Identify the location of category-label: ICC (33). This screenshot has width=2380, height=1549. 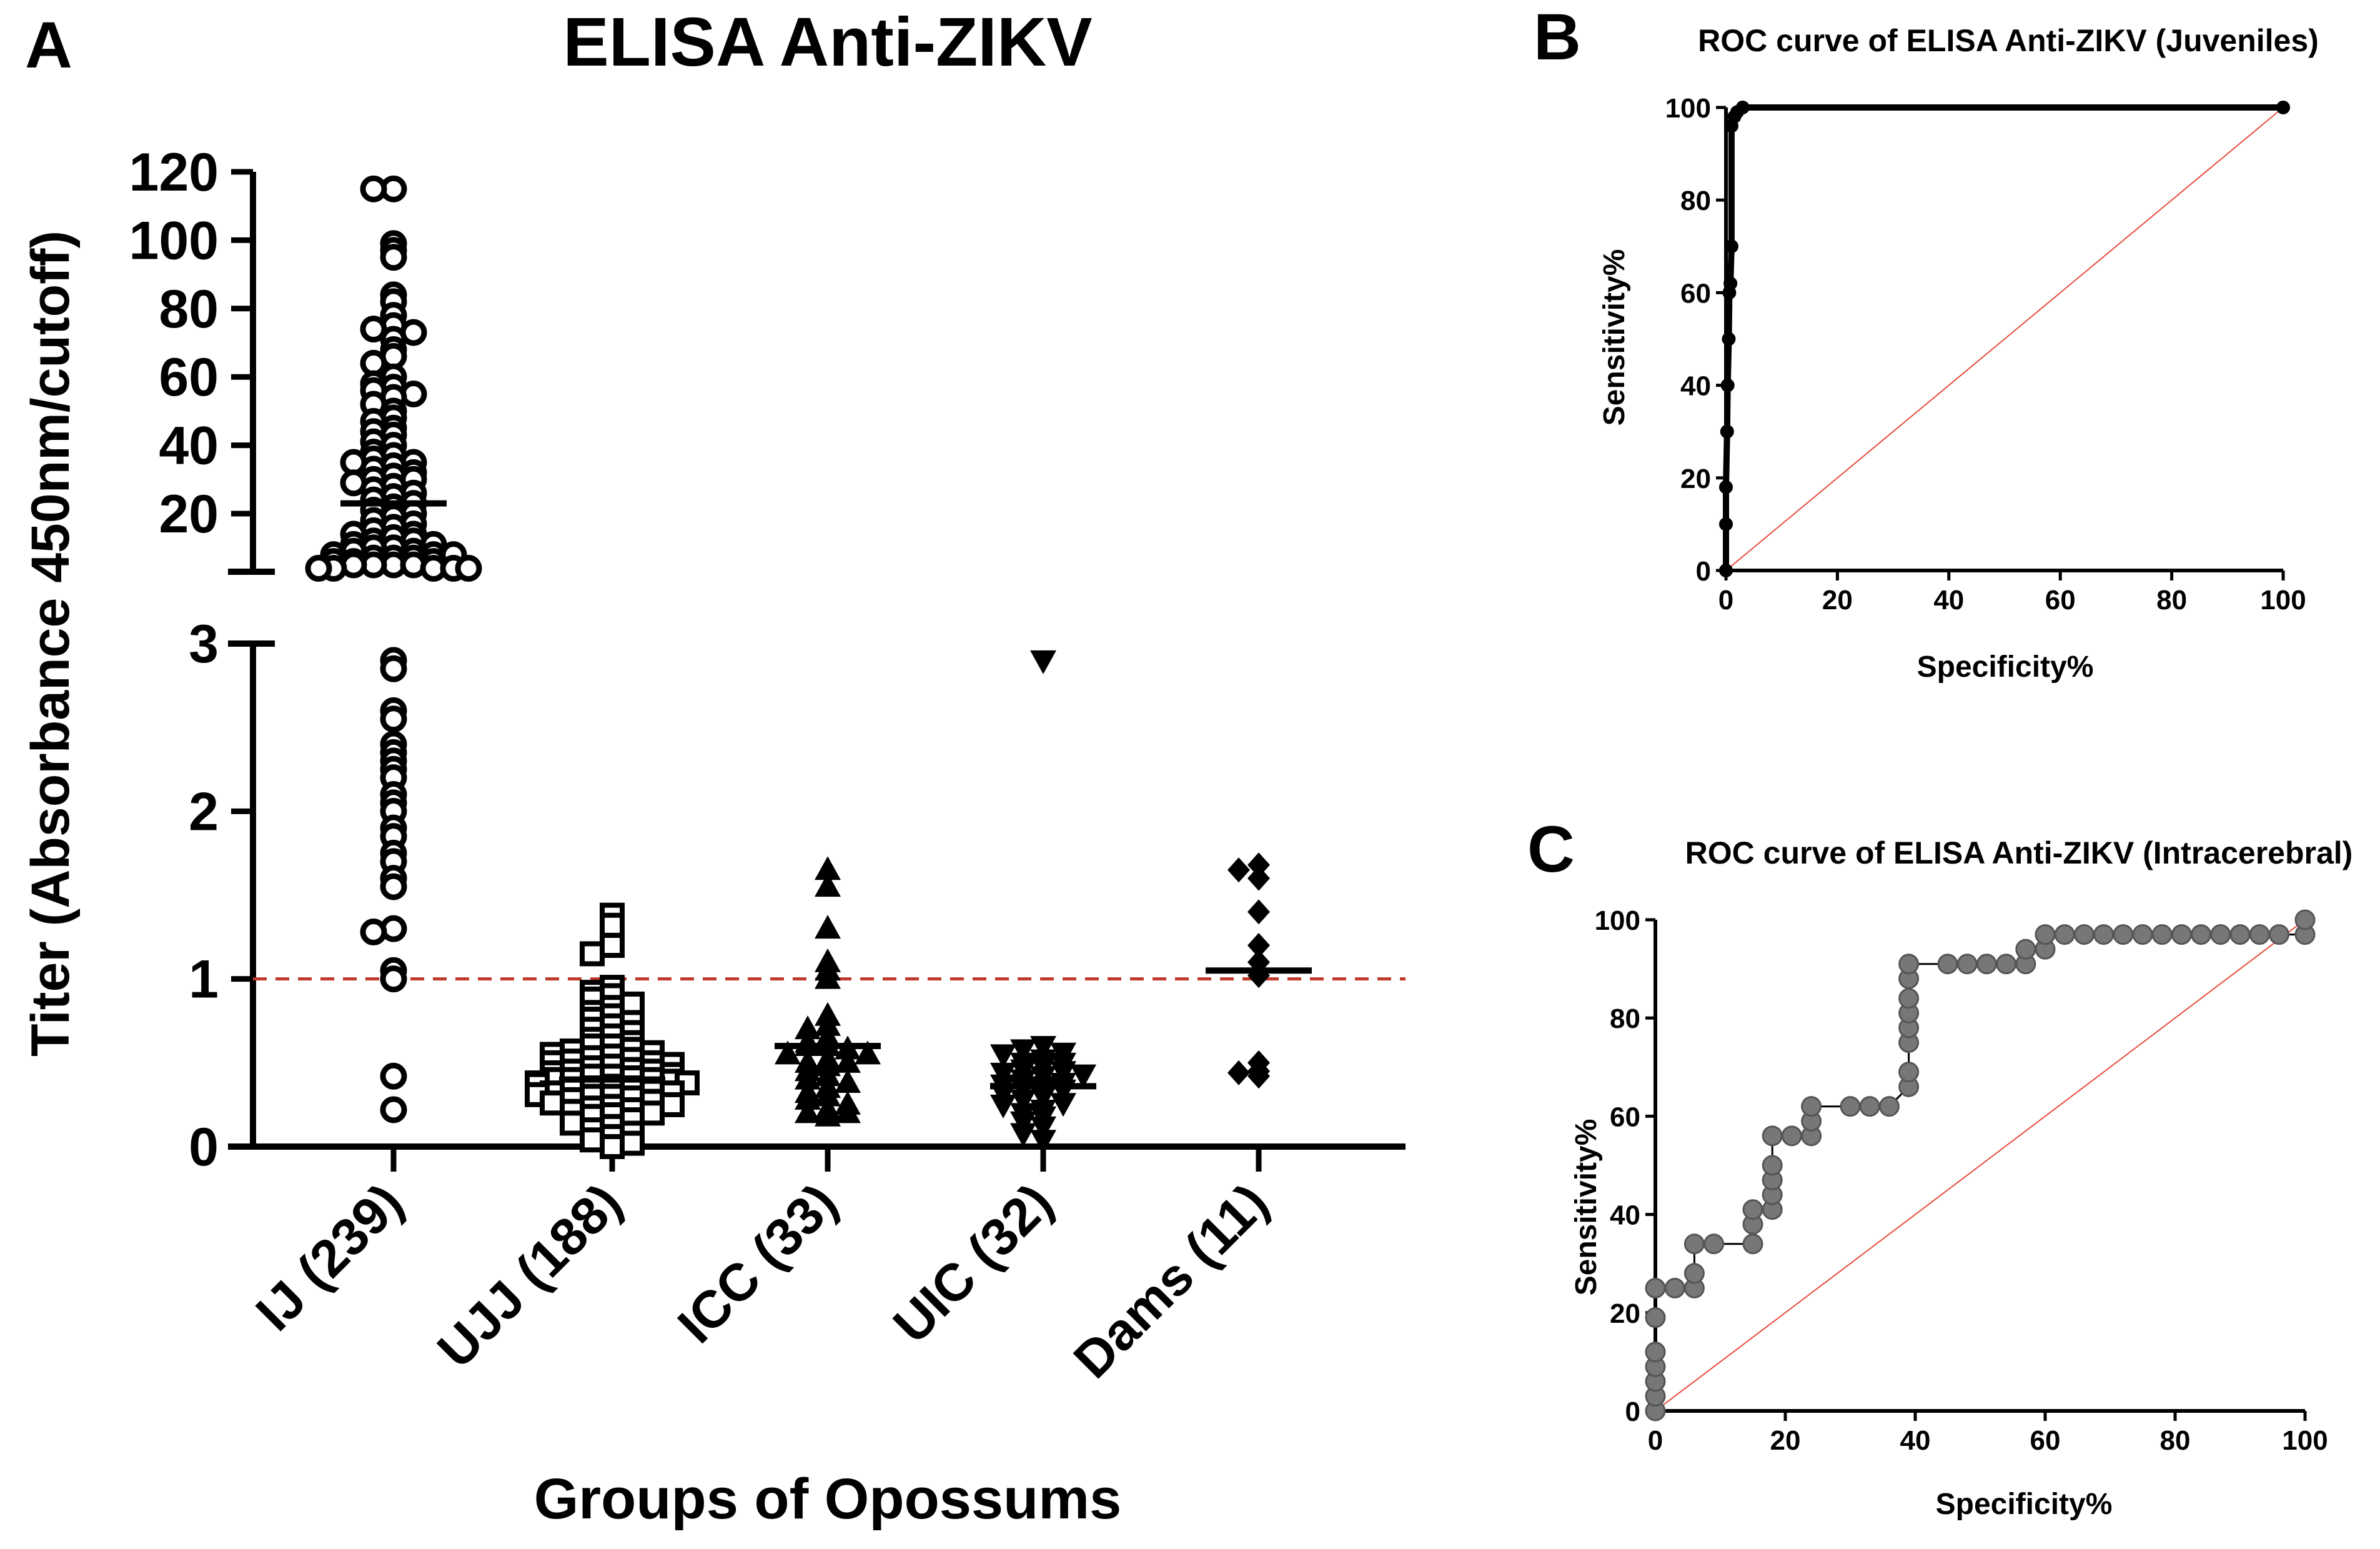
(757, 1263).